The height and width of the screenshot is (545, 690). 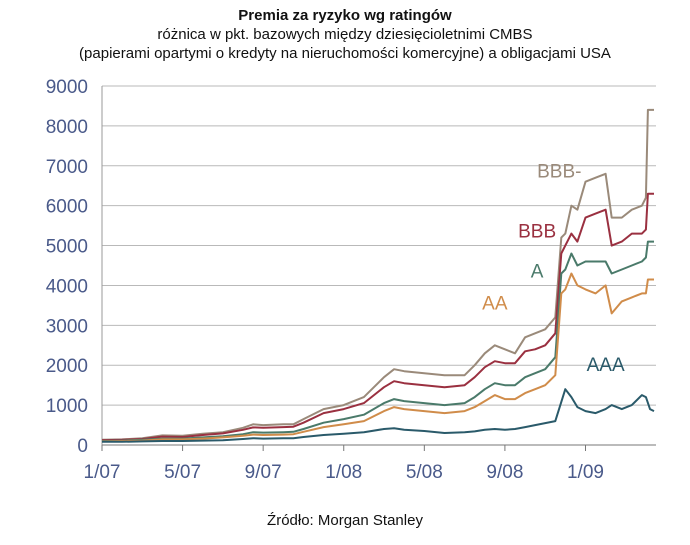 I want to click on y-tick-label: 8000, so click(x=67, y=127).